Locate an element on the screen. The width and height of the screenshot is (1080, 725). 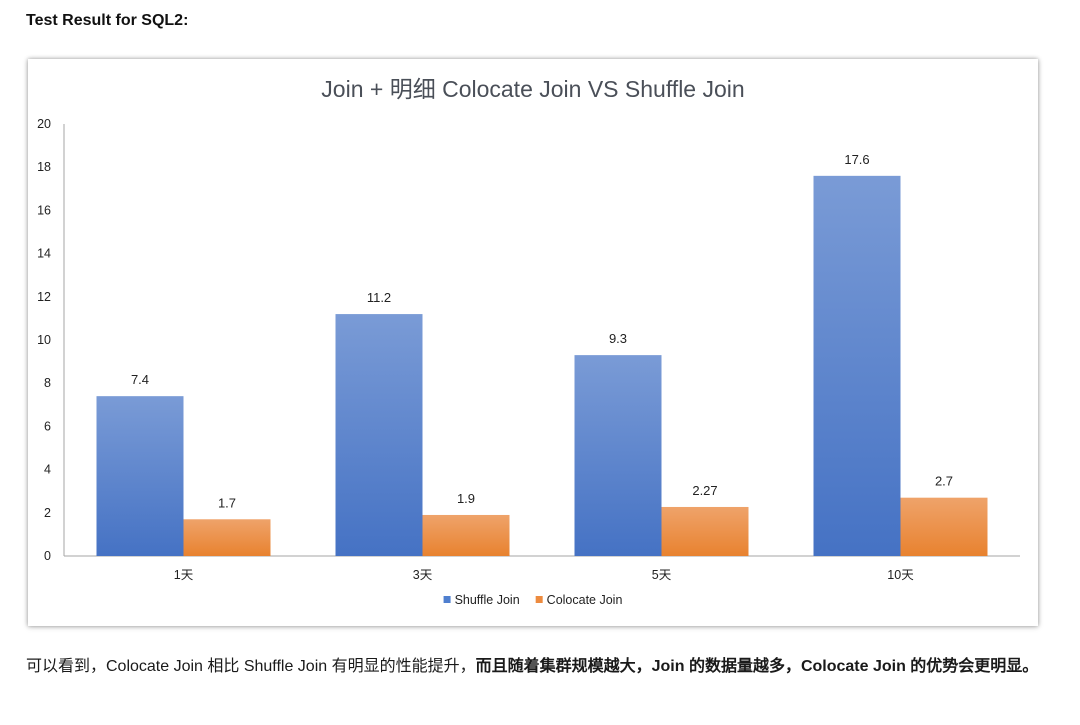
y-tick-label: 12 is located at coordinates (44, 297).